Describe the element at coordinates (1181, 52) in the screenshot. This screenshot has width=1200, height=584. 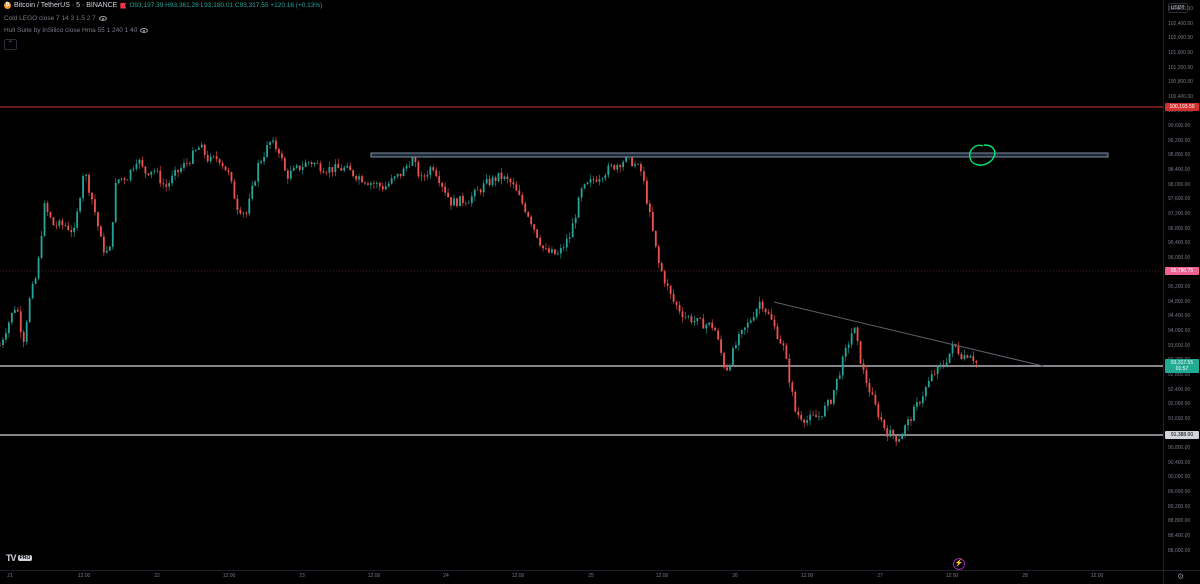
I see `price-tick: 101,600.00` at that location.